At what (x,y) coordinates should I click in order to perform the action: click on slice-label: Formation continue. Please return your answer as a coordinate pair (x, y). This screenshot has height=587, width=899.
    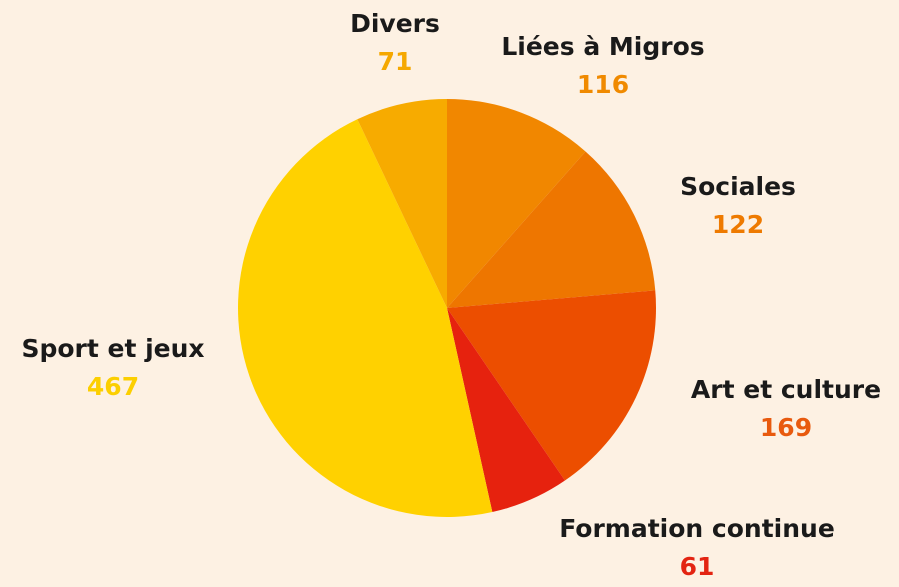
    Looking at the image, I should click on (697, 528).